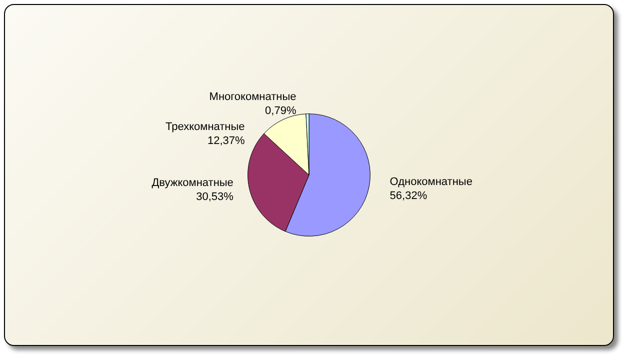  I want to click on slice-label: Однокомнатные, so click(431, 182).